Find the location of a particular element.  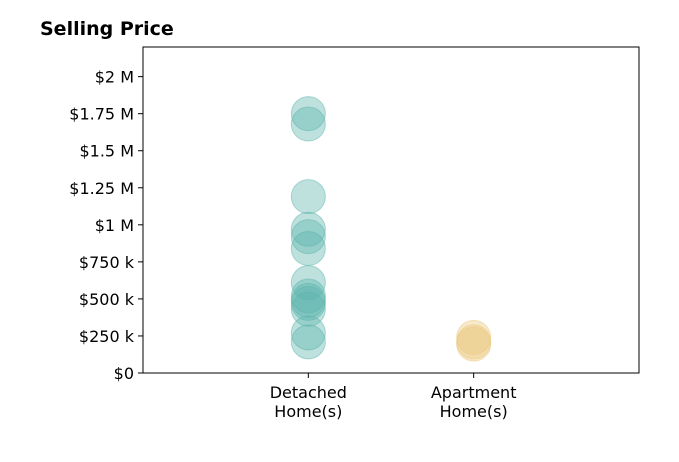

y-tick-label: $1.25 M is located at coordinates (101, 188).